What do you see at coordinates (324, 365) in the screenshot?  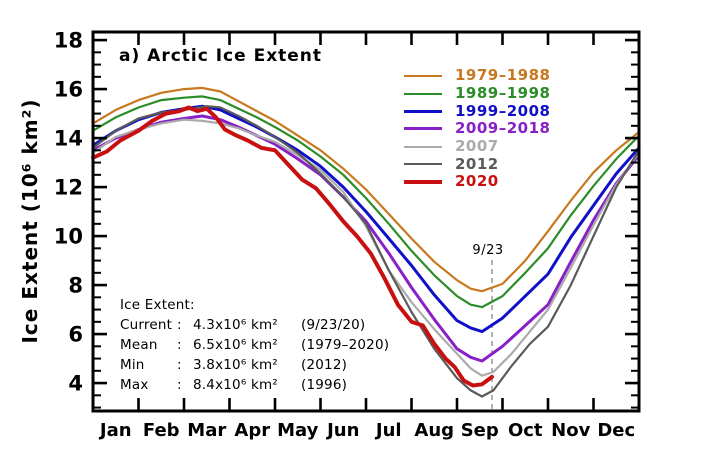 I see `stat-note: (2012)` at bounding box center [324, 365].